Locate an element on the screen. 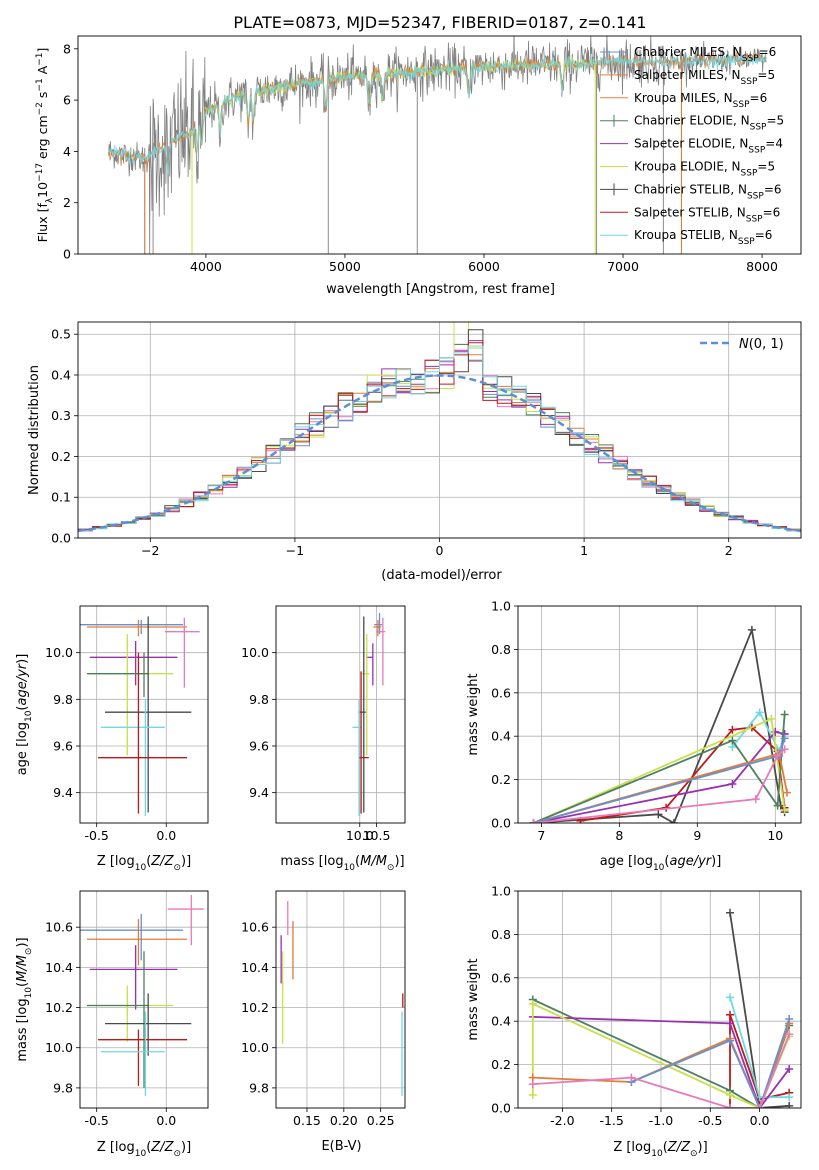 Image resolution: width=819 pixels, height=1170 pixels. spectrum-ylabel-part: s is located at coordinates (42, 97).